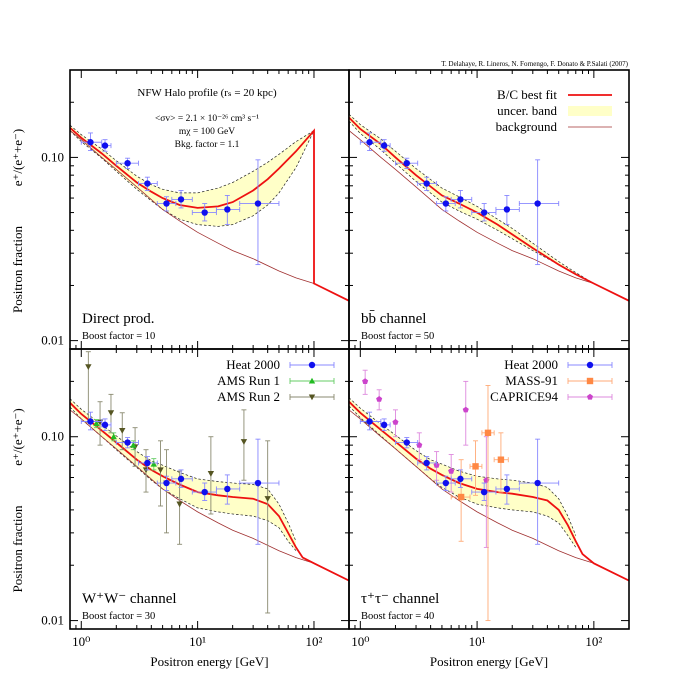 This screenshot has height=700, width=700. I want to click on boost-factor-label: Boost factor = 10, so click(118, 336).